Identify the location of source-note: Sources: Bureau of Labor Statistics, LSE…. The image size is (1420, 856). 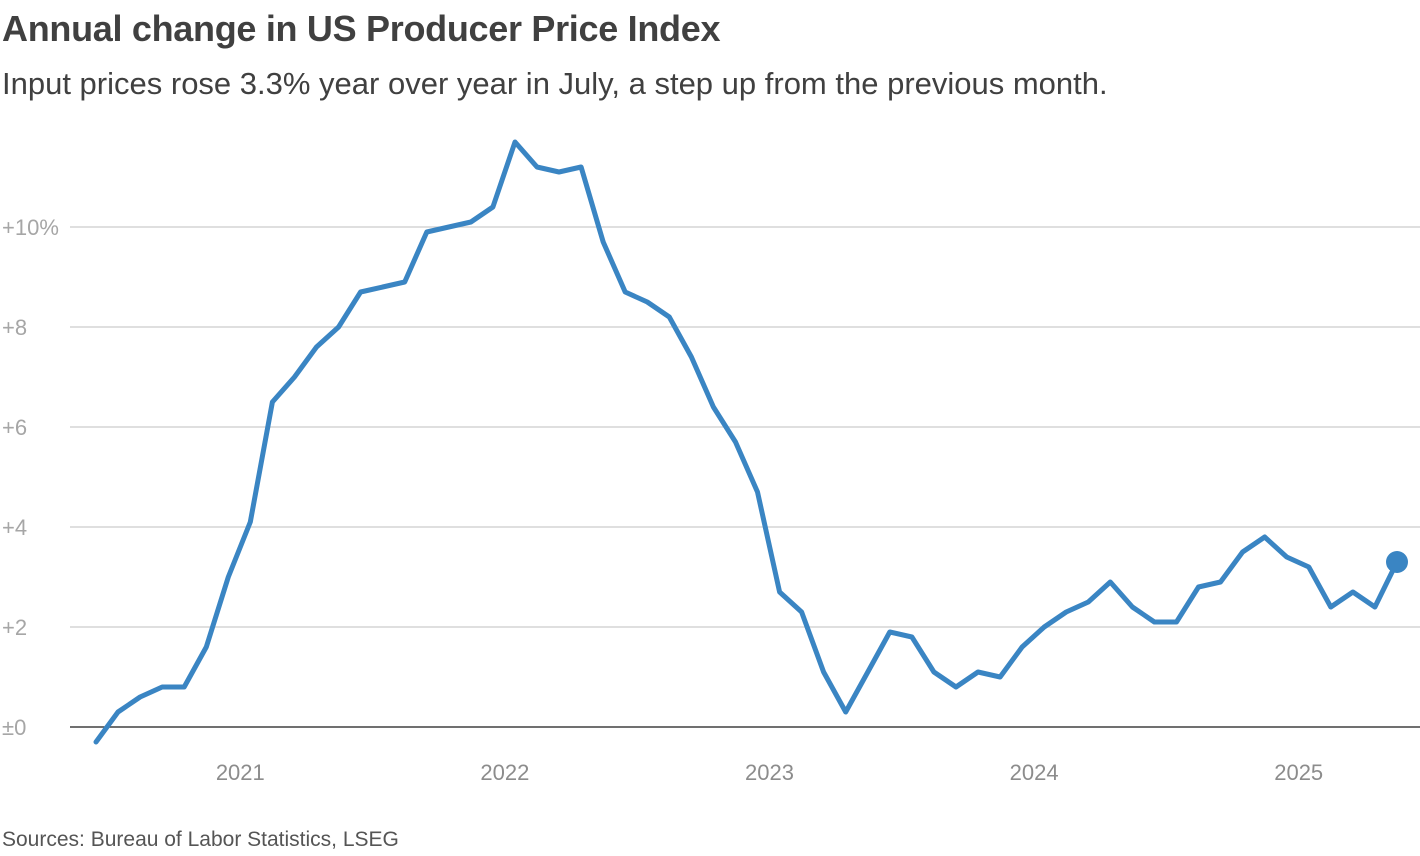
(200, 839).